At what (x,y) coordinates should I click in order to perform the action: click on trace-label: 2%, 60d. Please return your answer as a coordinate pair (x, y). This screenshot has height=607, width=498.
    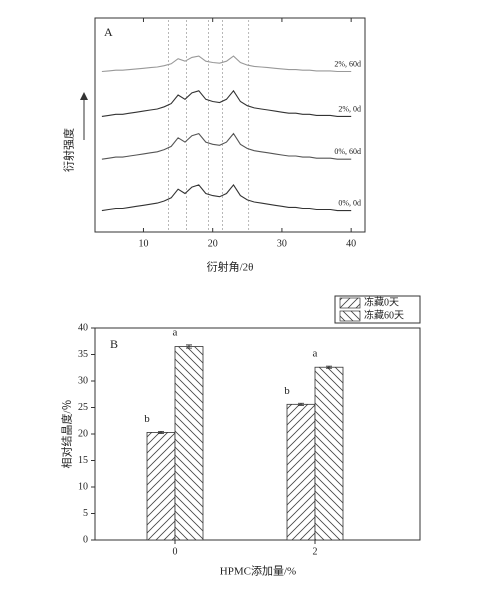
    Looking at the image, I should click on (347, 63).